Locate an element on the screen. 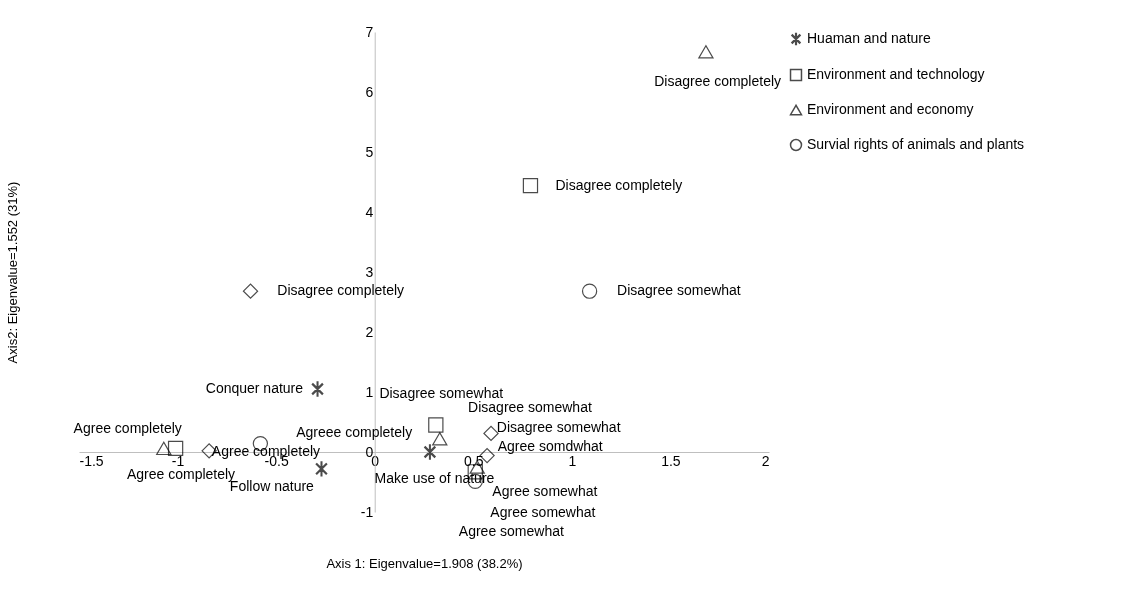 Image resolution: width=1143 pixels, height=603 pixels. y-tick-label: 2 is located at coordinates (369, 331).